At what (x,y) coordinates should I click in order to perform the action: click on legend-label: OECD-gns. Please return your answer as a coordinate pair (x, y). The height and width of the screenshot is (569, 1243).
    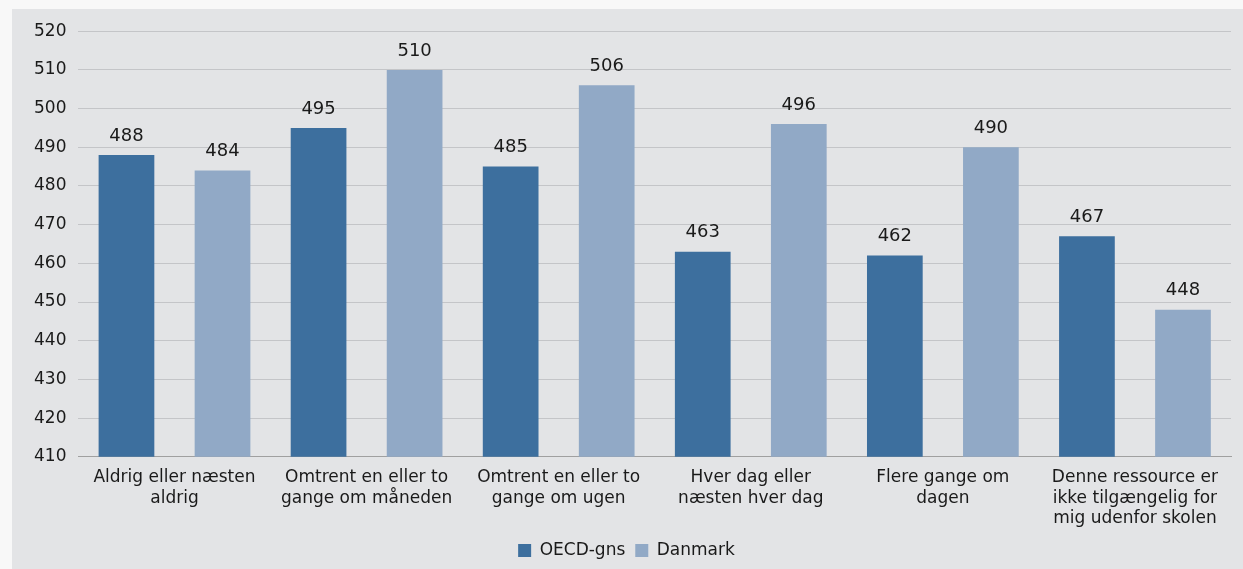
    Looking at the image, I should click on (582, 548).